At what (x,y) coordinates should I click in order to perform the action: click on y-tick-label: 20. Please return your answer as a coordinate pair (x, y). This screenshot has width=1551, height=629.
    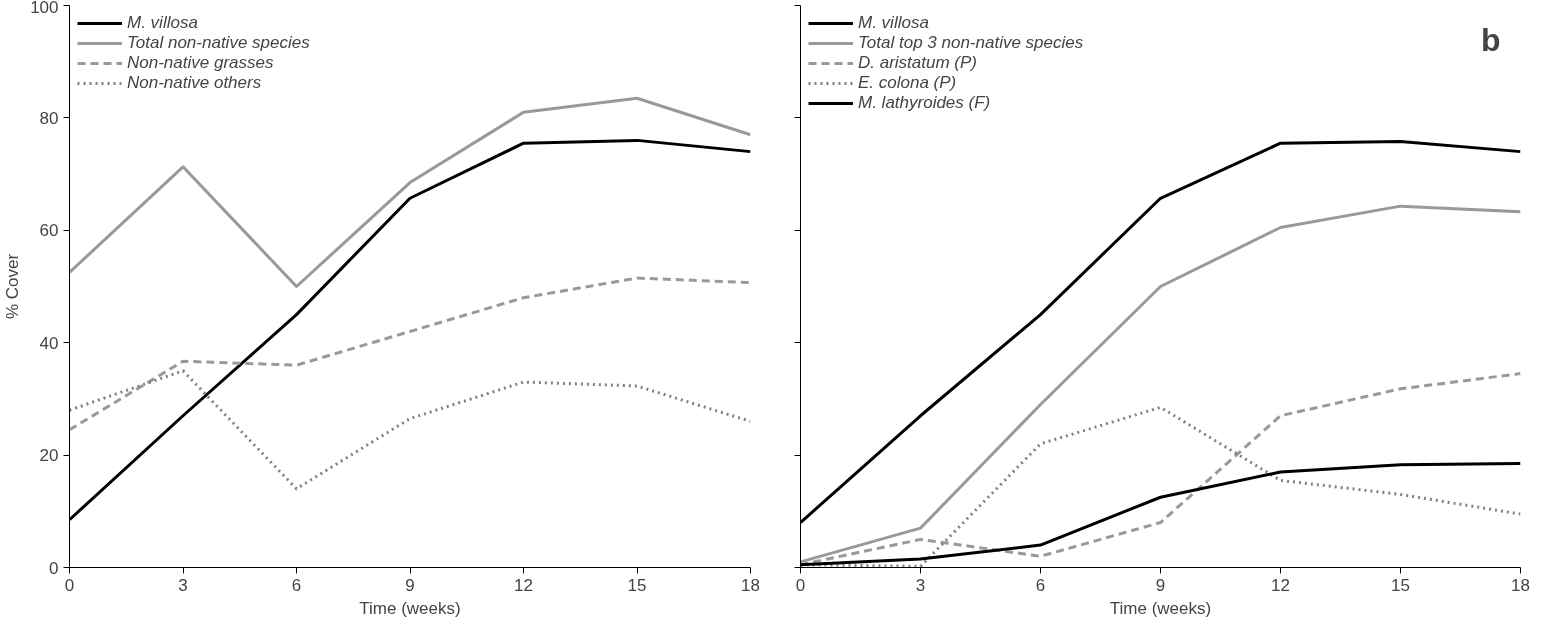
    Looking at the image, I should click on (49, 456).